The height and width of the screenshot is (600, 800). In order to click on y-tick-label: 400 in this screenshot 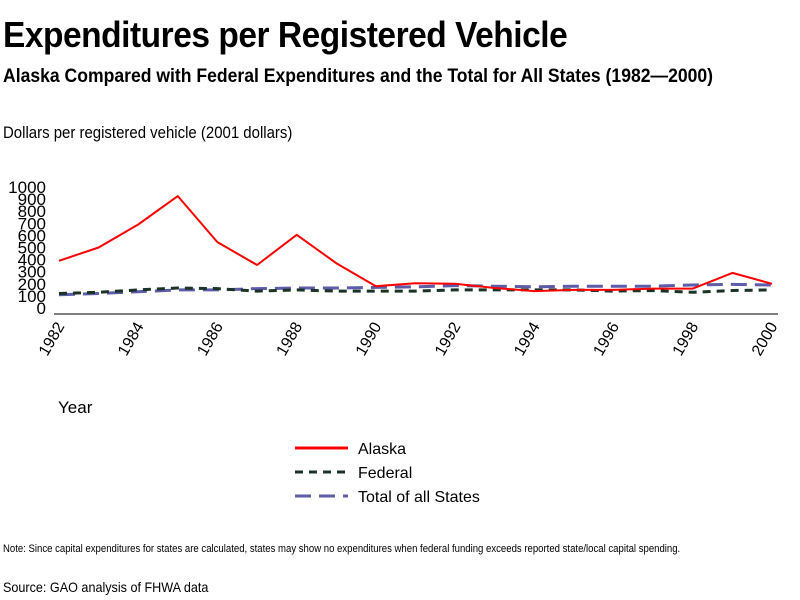, I will do `click(32, 260)`.